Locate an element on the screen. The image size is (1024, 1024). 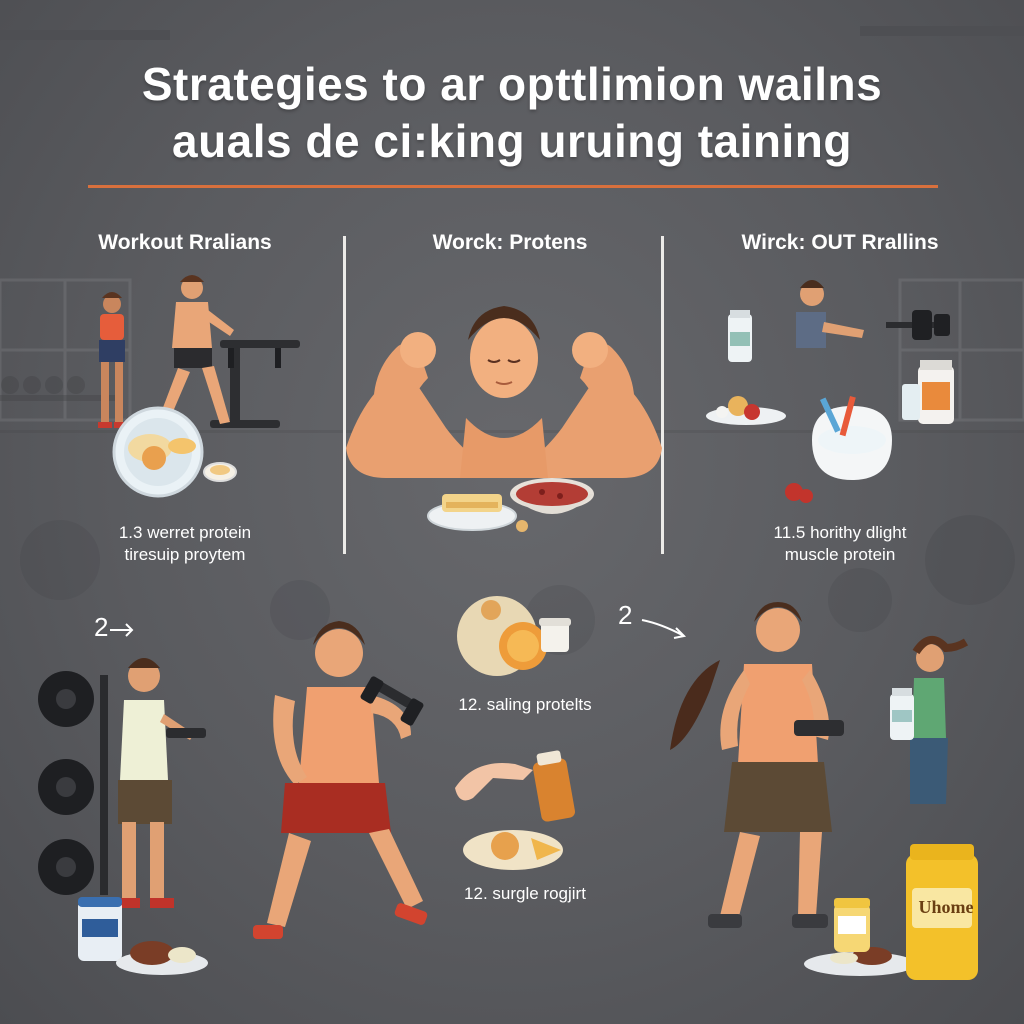
protein-tub-and-food is located at coordinates (143, 936).